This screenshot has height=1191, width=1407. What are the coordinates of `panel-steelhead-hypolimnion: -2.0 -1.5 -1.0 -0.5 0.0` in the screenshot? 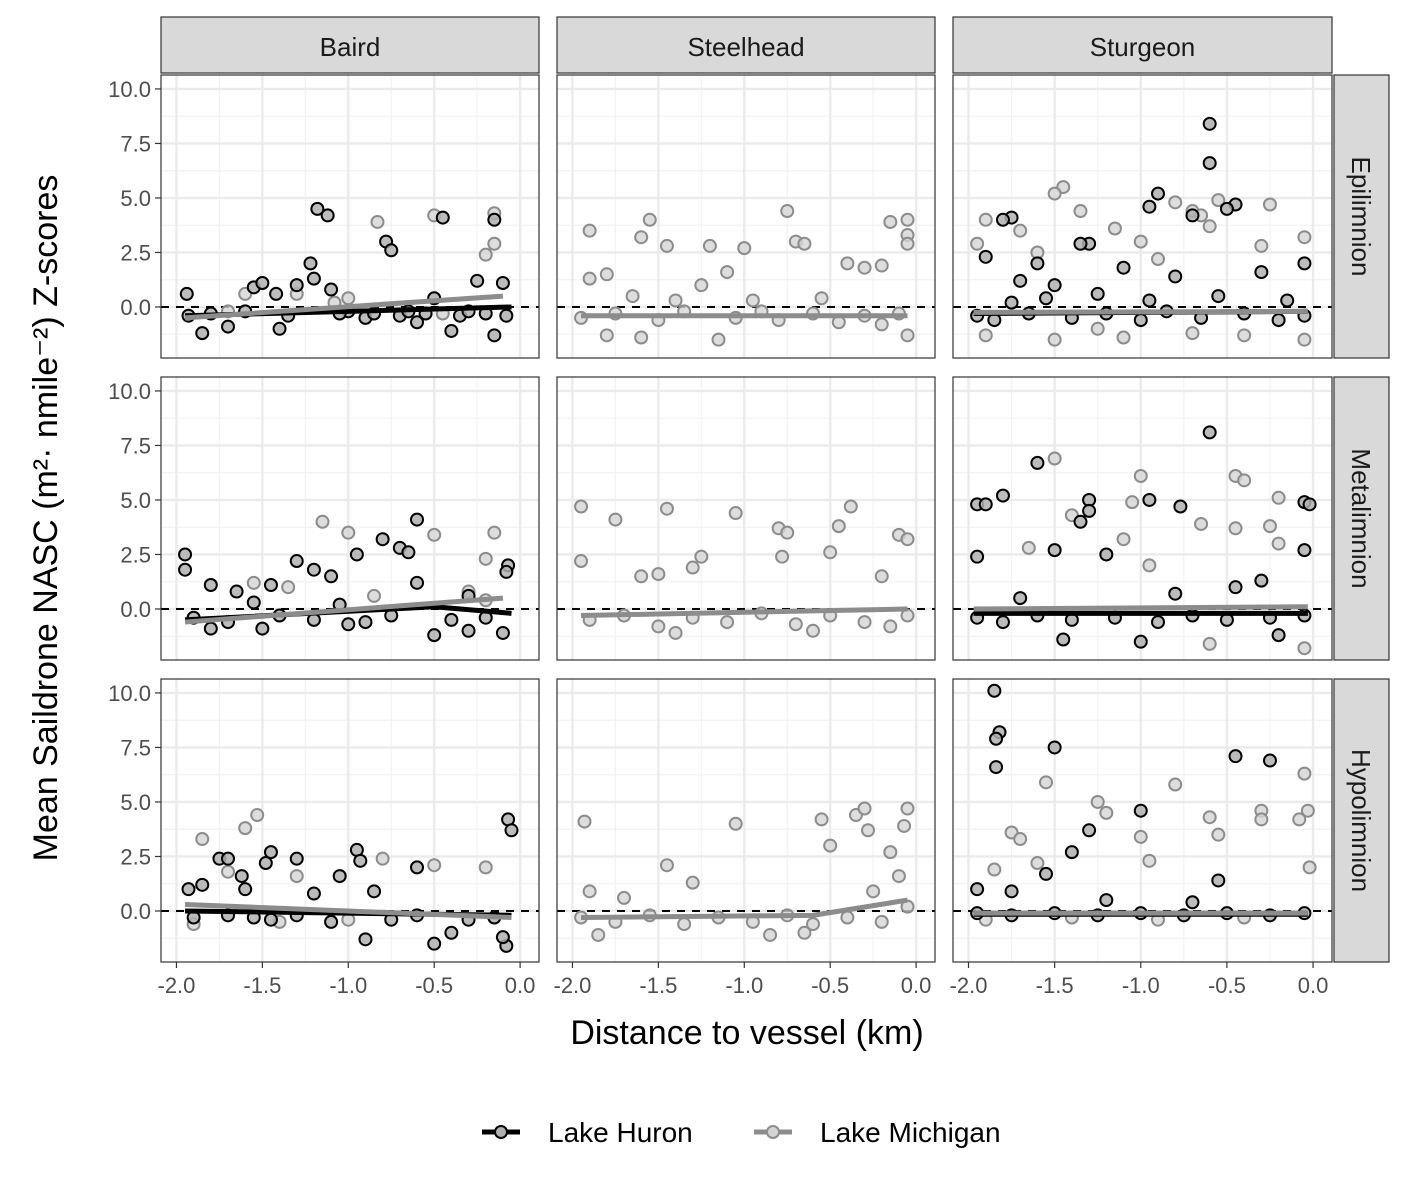 It's located at (745, 838).